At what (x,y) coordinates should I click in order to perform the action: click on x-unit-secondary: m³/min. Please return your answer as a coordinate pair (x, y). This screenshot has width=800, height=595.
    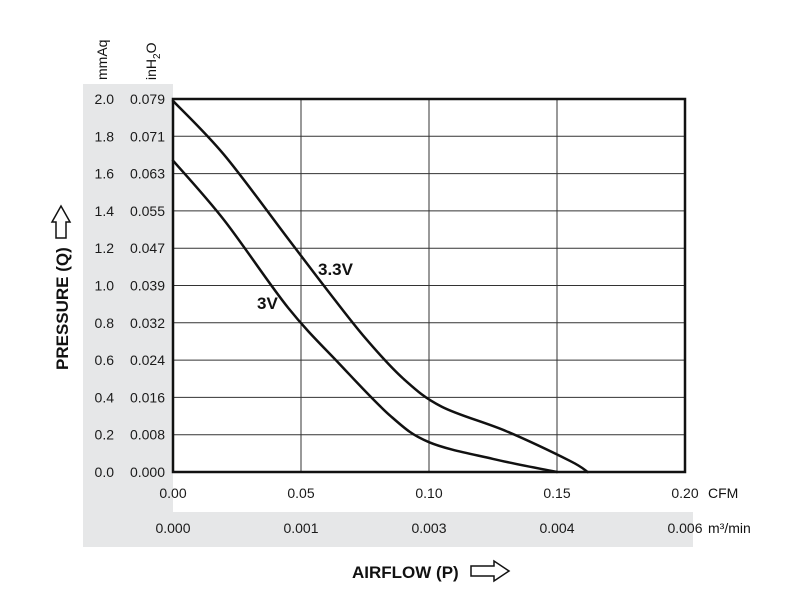
    Looking at the image, I should click on (729, 528).